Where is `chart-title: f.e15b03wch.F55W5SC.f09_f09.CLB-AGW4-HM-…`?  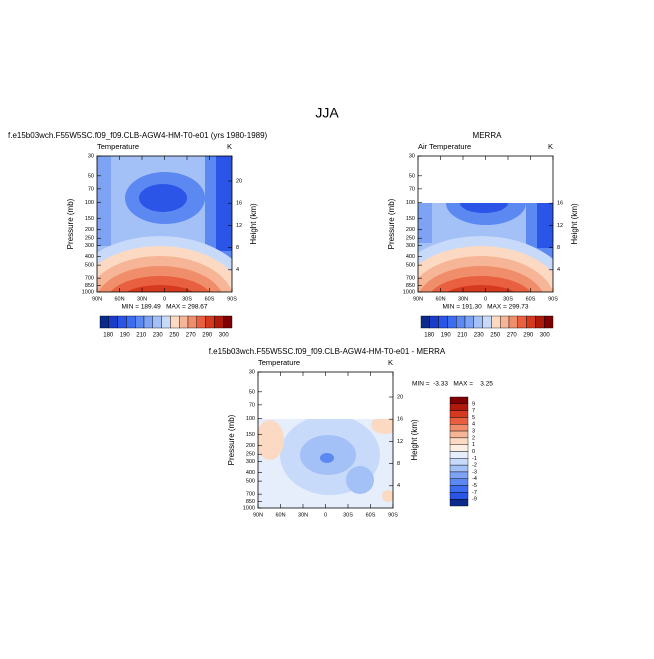 chart-title: f.e15b03wch.F55W5SC.f09_f09.CLB-AGW4-HM-… is located at coordinates (327, 351).